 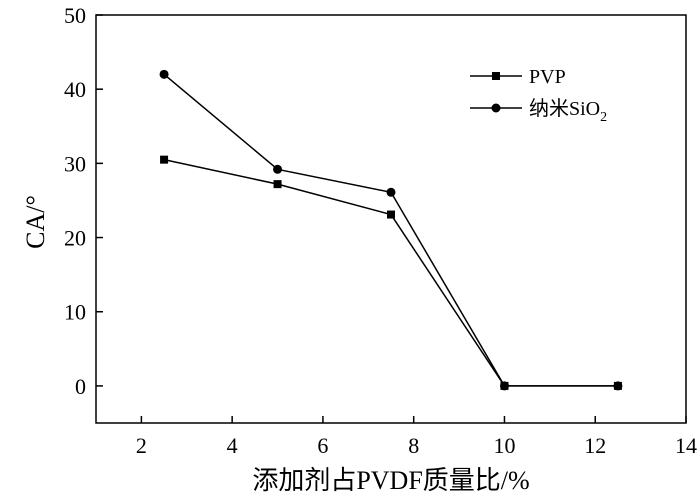 What do you see at coordinates (75, 163) in the screenshot?
I see `y-tick-label: 30` at bounding box center [75, 163].